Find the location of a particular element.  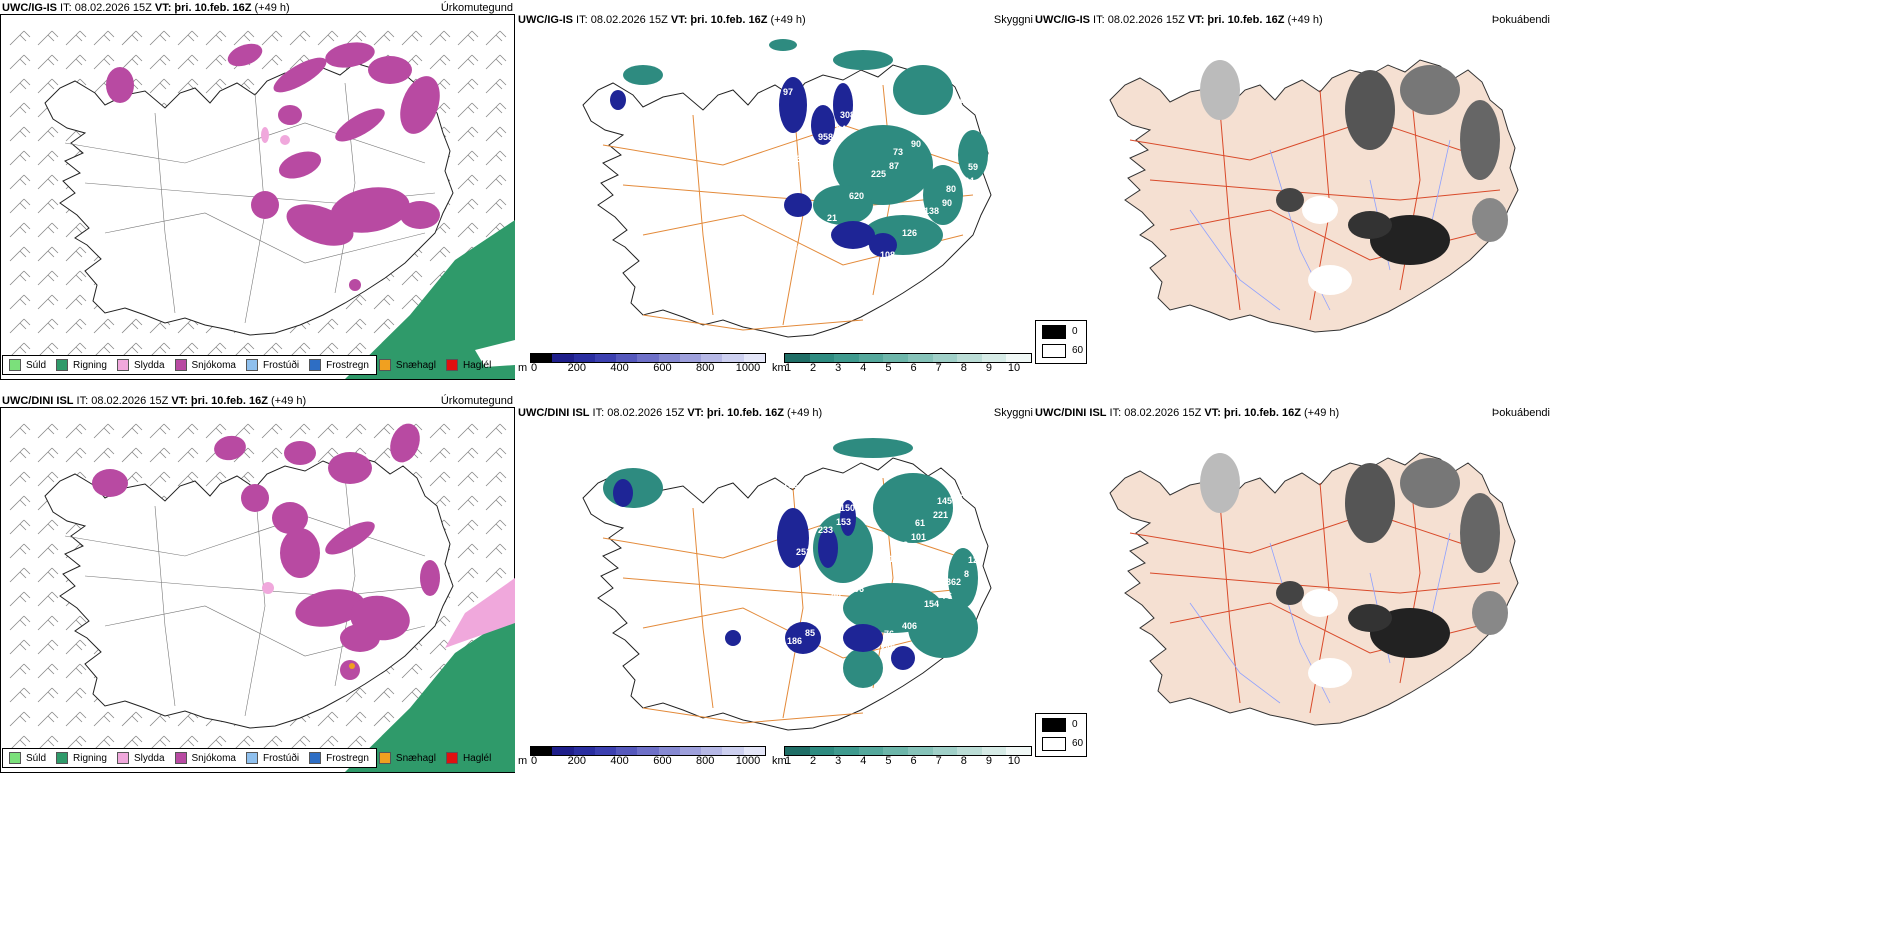

colorbar-tick: 2 is located at coordinates (813, 368).